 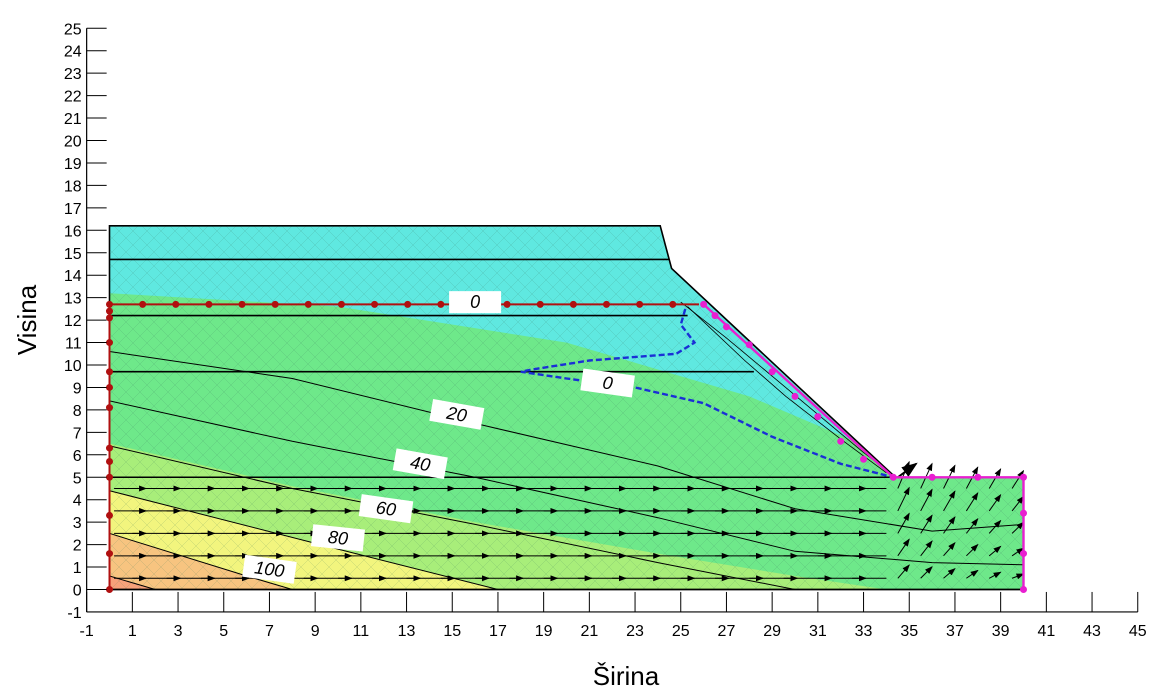 What do you see at coordinates (77, 546) in the screenshot?
I see `y-tick-label: 2` at bounding box center [77, 546].